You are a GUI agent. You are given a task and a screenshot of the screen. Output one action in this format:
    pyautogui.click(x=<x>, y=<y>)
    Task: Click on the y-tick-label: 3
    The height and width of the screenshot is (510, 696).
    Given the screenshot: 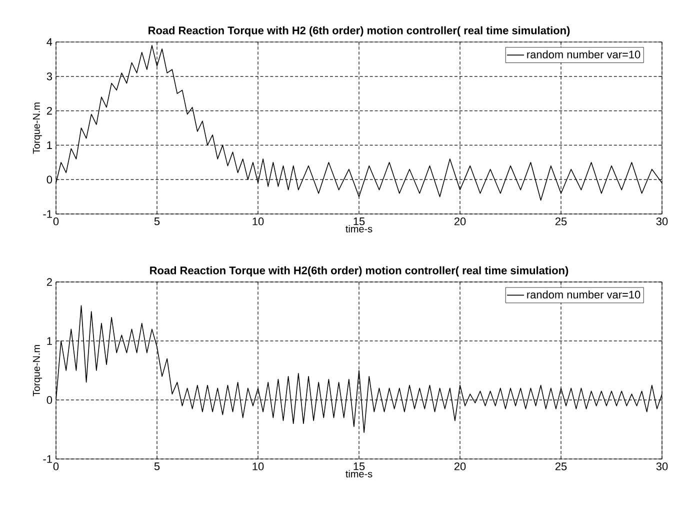 What is the action you would take?
    pyautogui.click(x=49, y=76)
    